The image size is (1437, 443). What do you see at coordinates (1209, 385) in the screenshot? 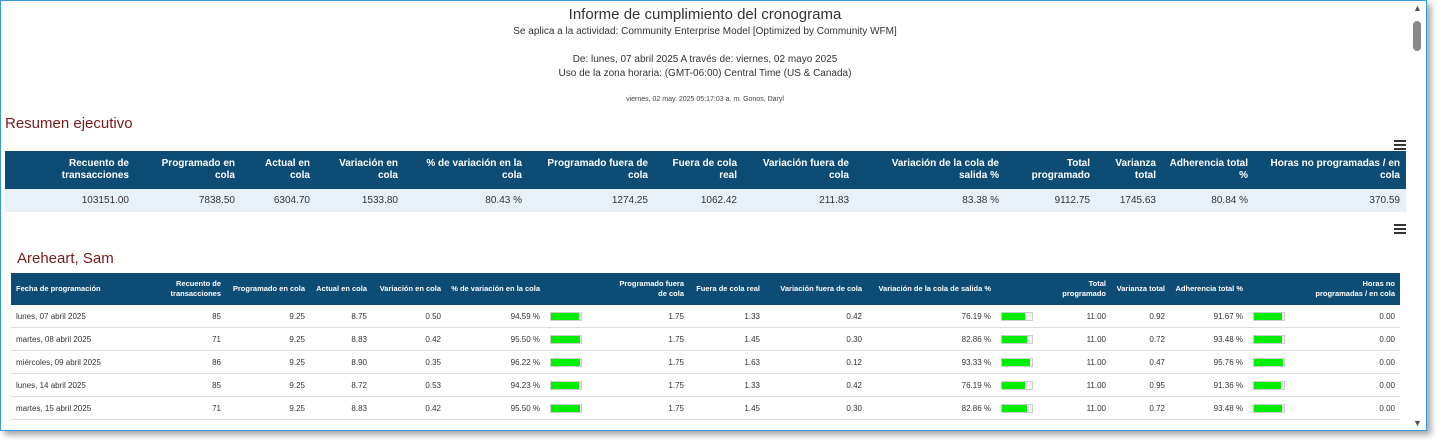
I see `agent-cell: 91.36 %` at bounding box center [1209, 385].